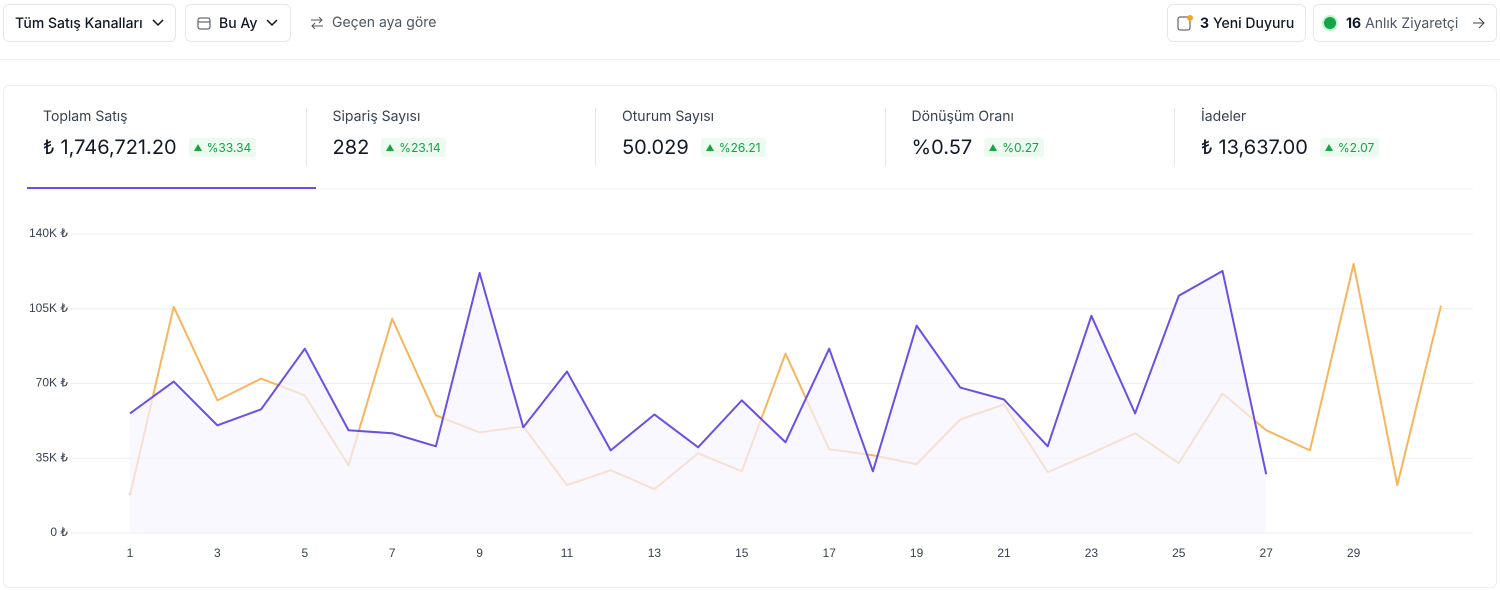  I want to click on comparison-text: Geçen aya göre, so click(384, 22).